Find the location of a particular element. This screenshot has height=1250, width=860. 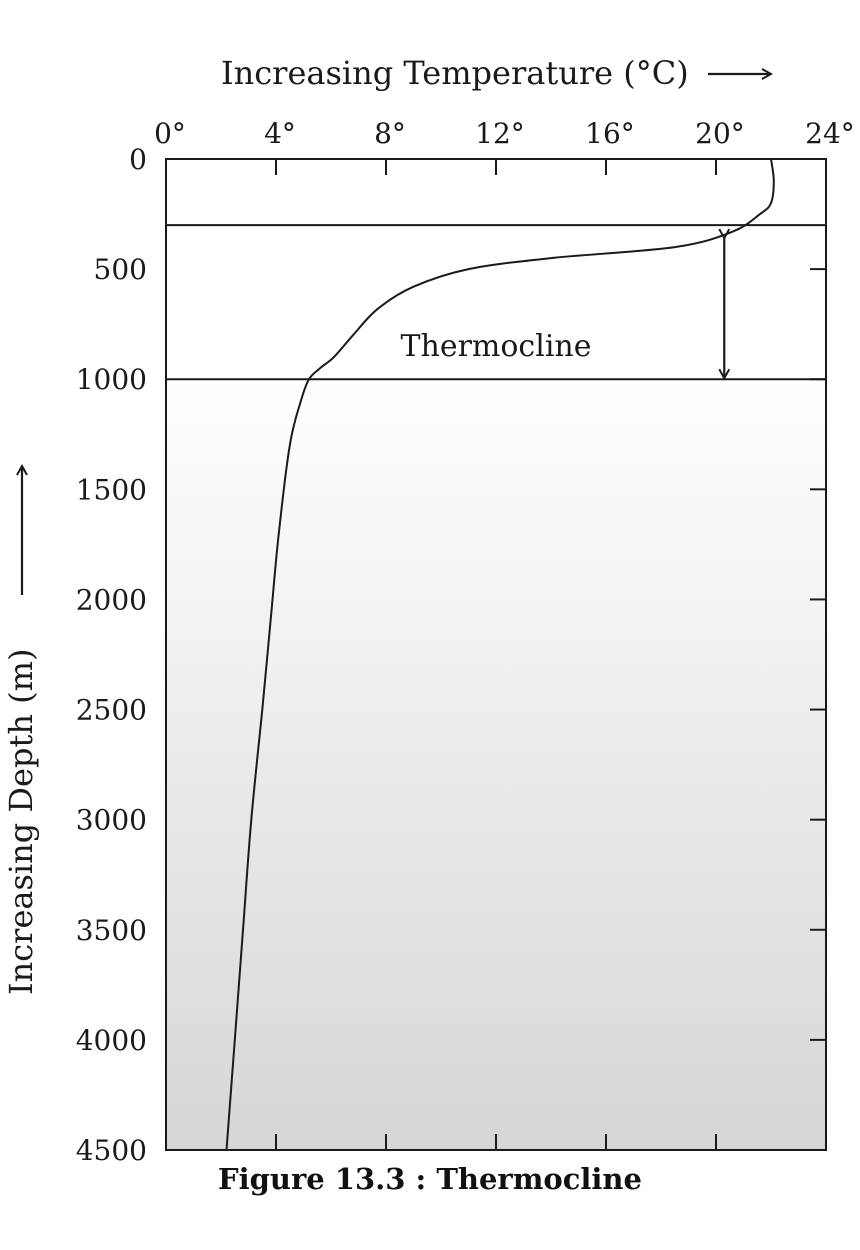

y-tick-label: 2000 is located at coordinates (111, 599).